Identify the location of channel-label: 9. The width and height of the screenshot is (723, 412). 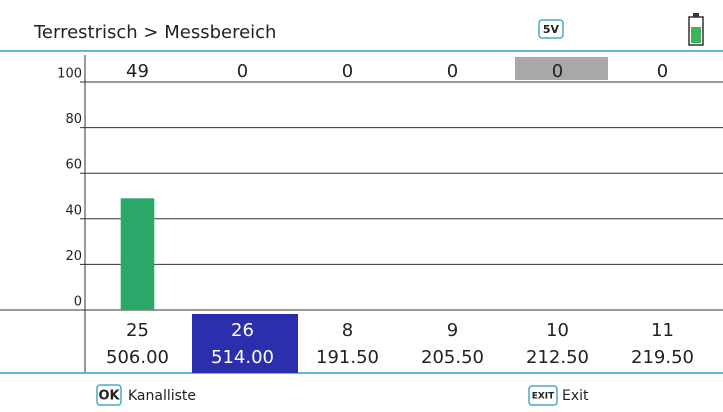
(452, 330).